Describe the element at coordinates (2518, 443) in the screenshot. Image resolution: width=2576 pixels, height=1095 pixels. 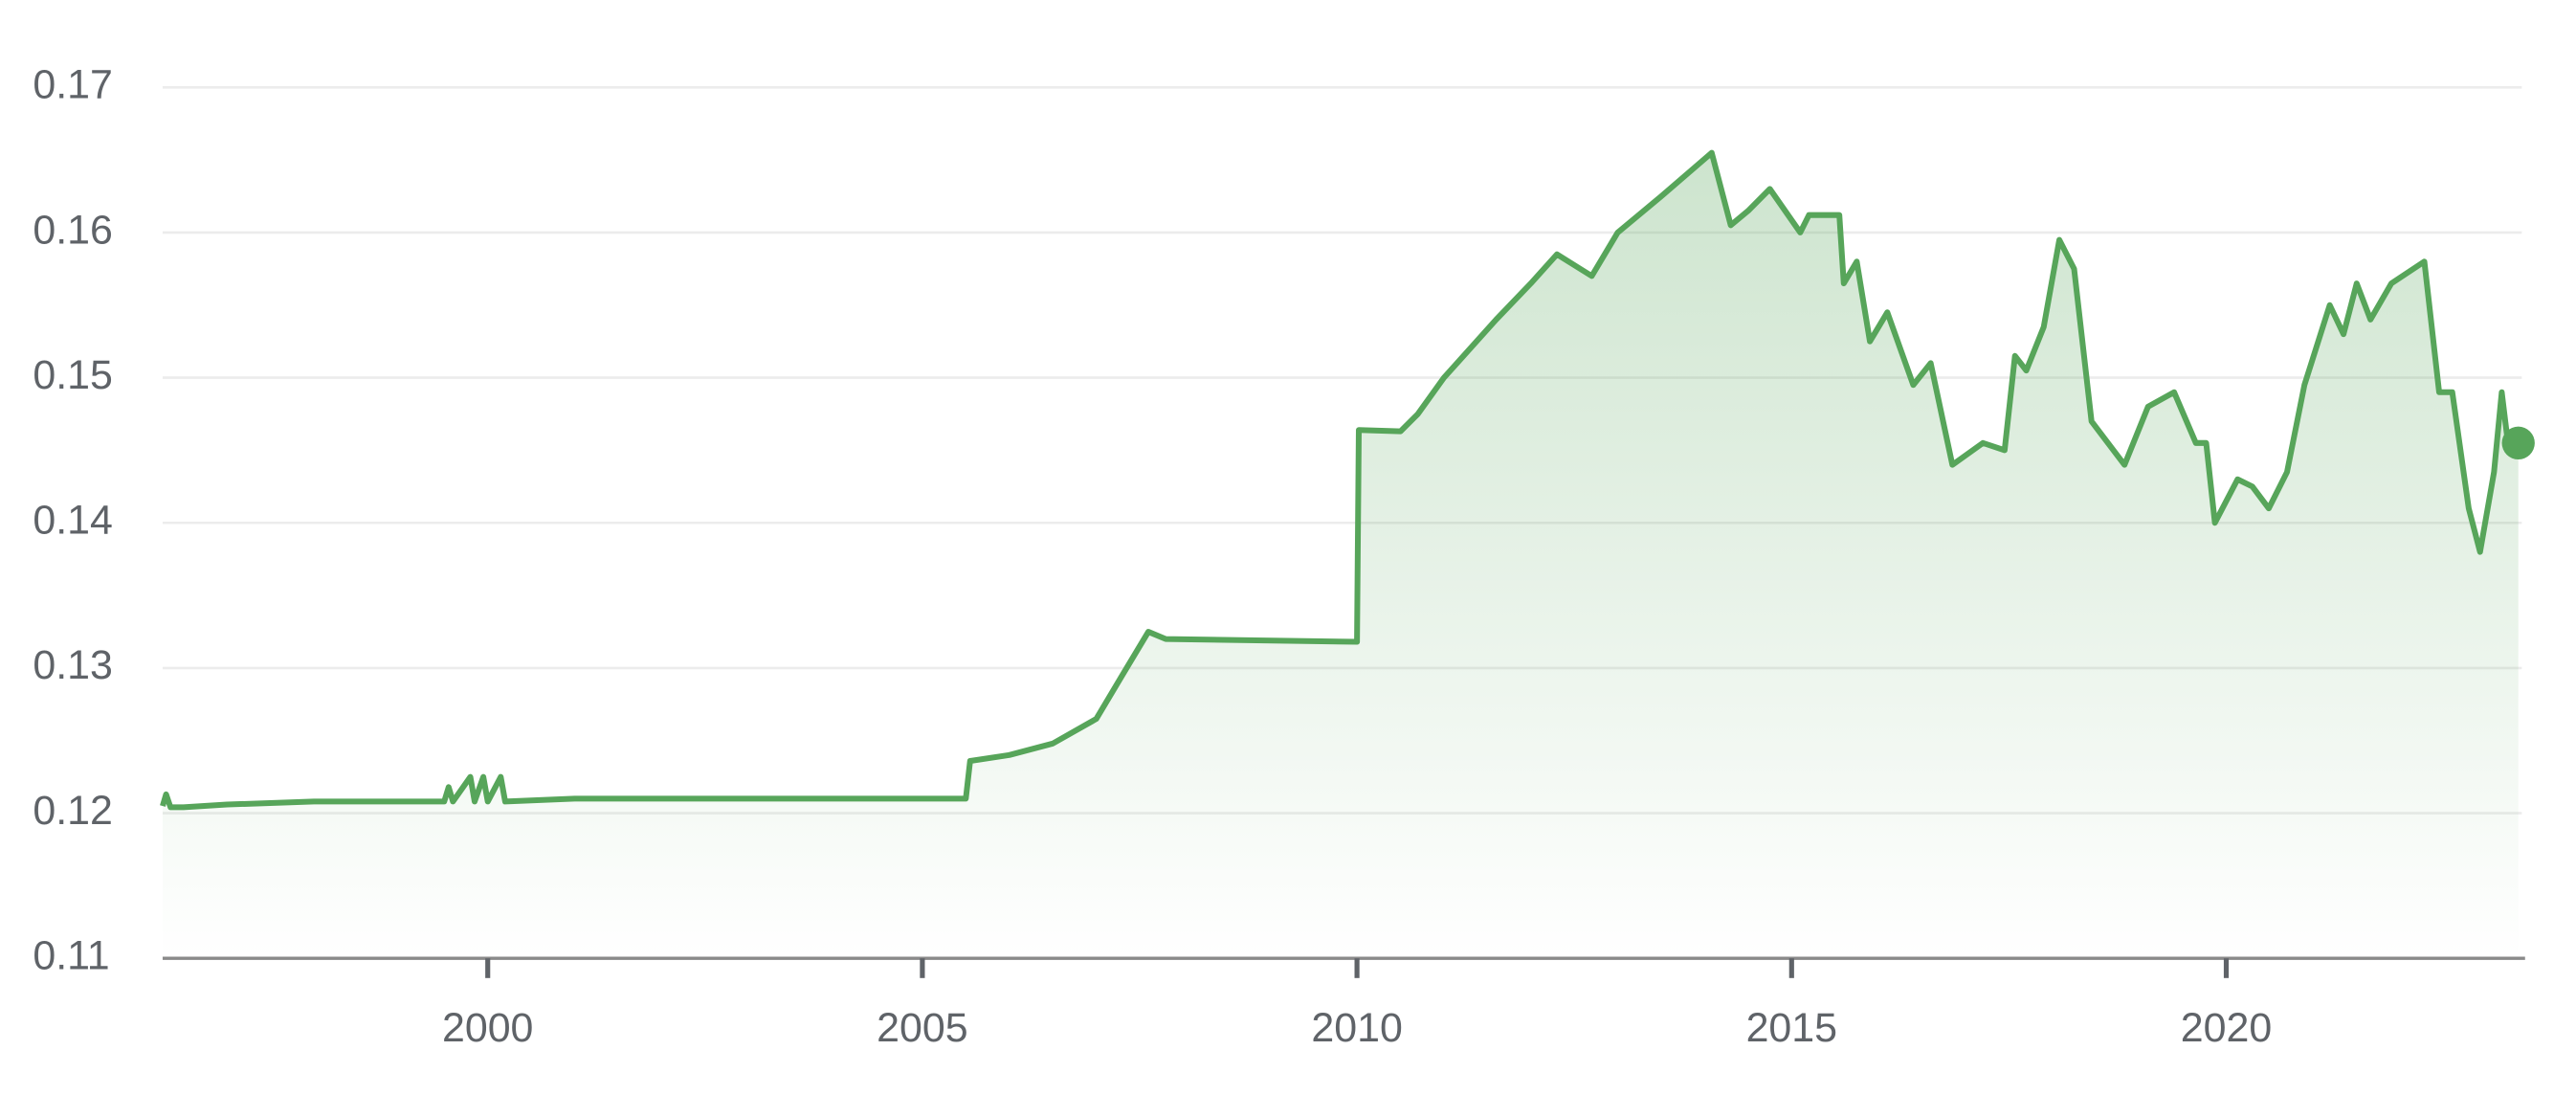
I see `end-dot` at that location.